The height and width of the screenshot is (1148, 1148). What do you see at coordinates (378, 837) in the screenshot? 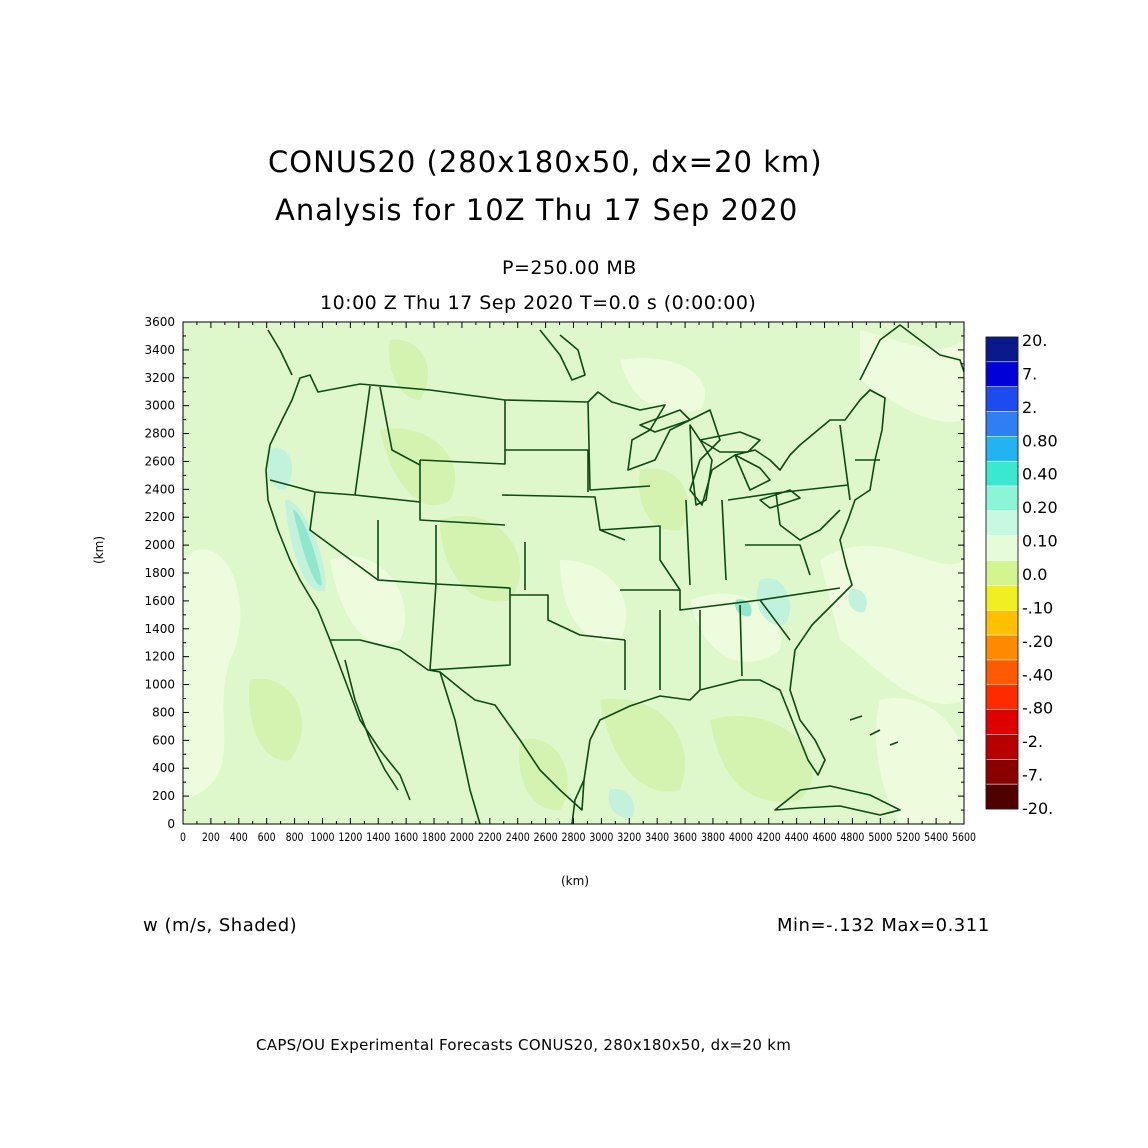
I see `x-tick-label: 1400` at bounding box center [378, 837].